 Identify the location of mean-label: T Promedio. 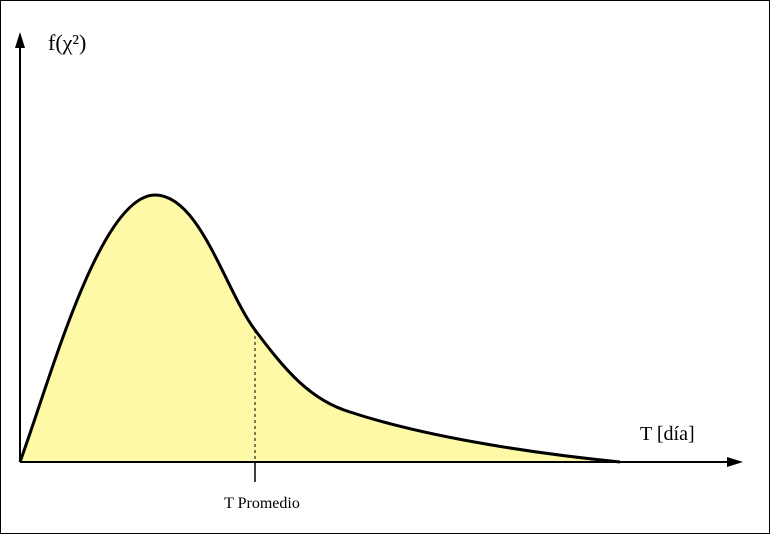
(262, 503).